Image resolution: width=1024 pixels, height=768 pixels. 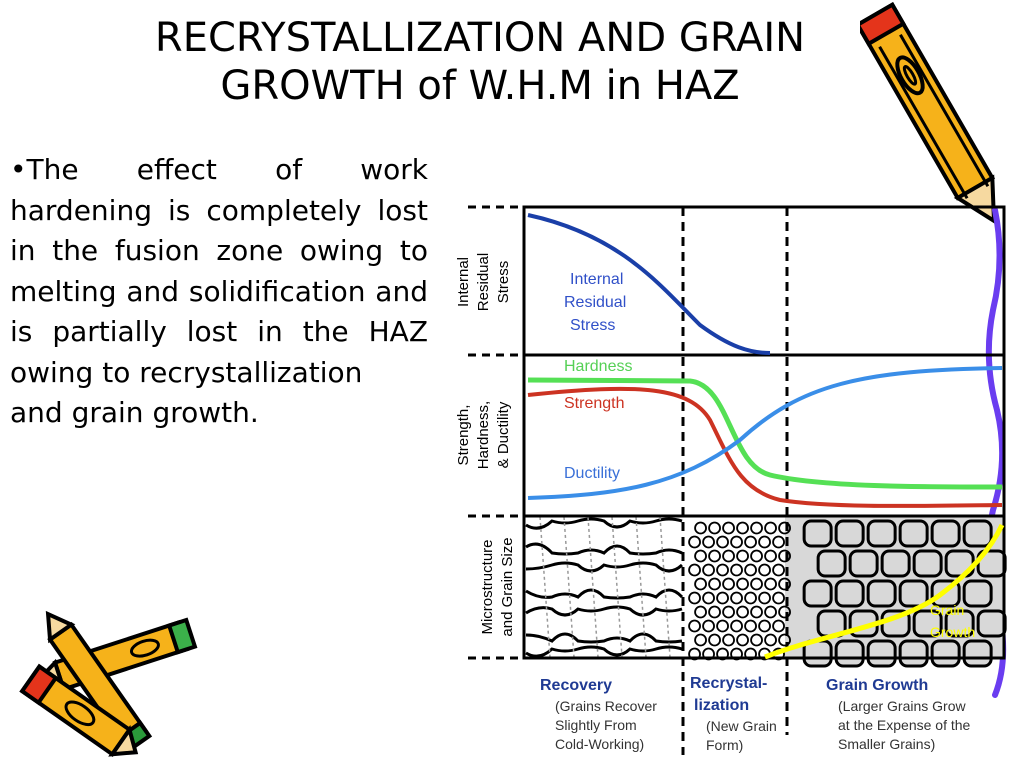 What do you see at coordinates (503, 434) in the screenshot?
I see `panel-label-line: & Ductility` at bounding box center [503, 434].